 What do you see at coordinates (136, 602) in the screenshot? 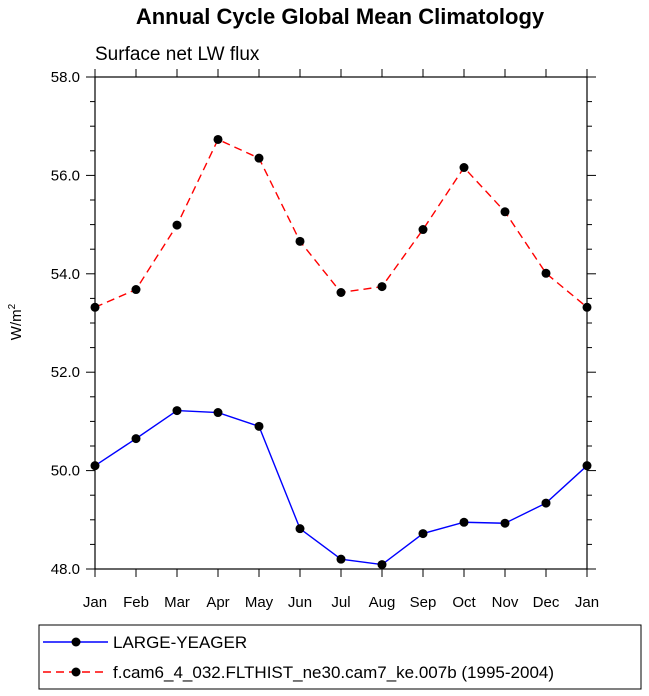
I see `x-tick-label: Feb` at bounding box center [136, 602].